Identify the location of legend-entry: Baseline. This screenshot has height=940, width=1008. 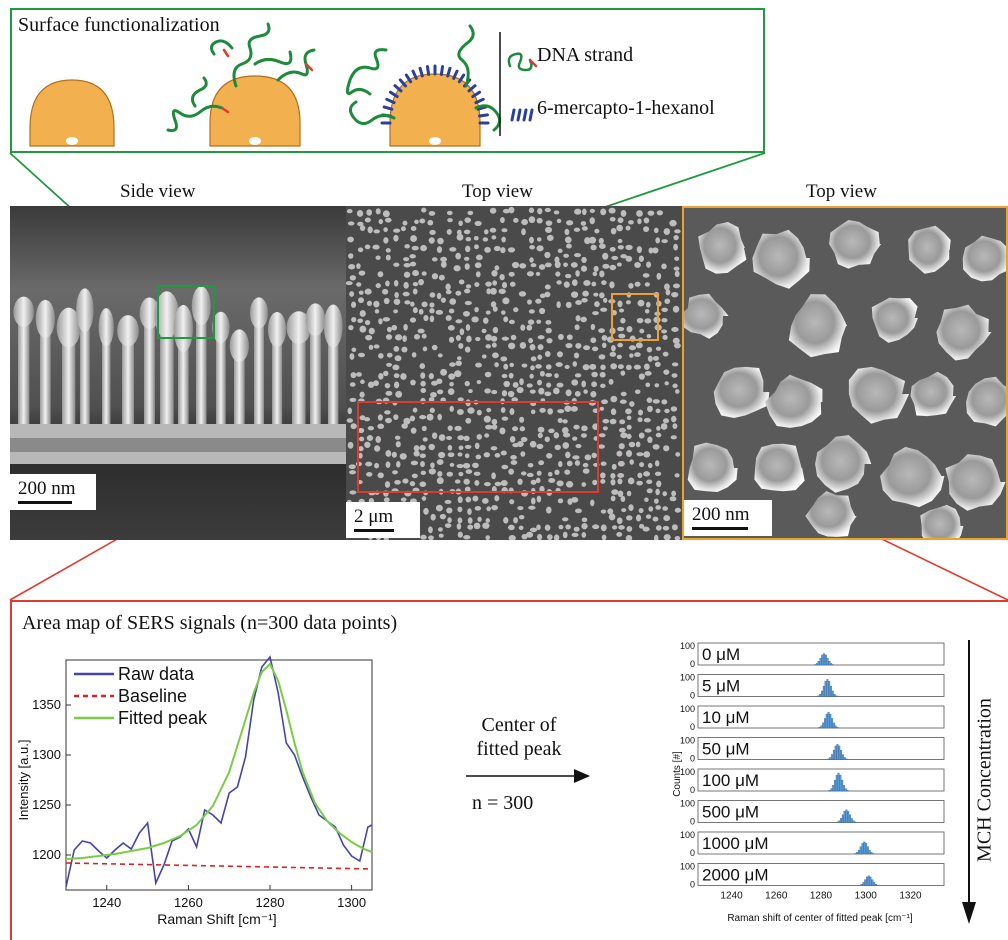
(152, 696).